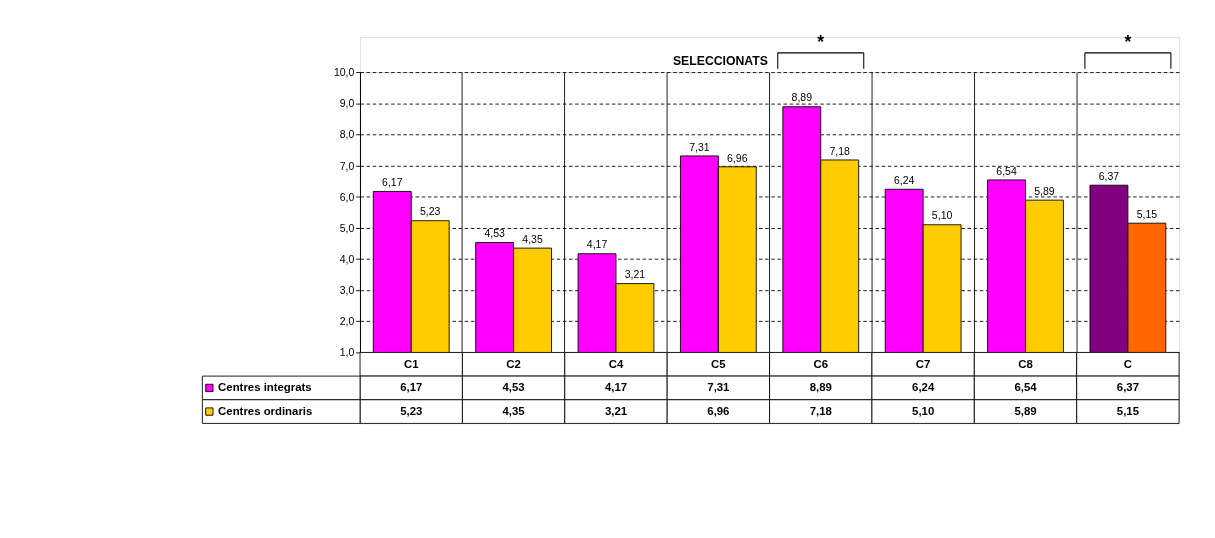 Image resolution: width=1215 pixels, height=538 pixels. Describe the element at coordinates (347, 258) in the screenshot. I see `y-tick-label: 4,0` at that location.